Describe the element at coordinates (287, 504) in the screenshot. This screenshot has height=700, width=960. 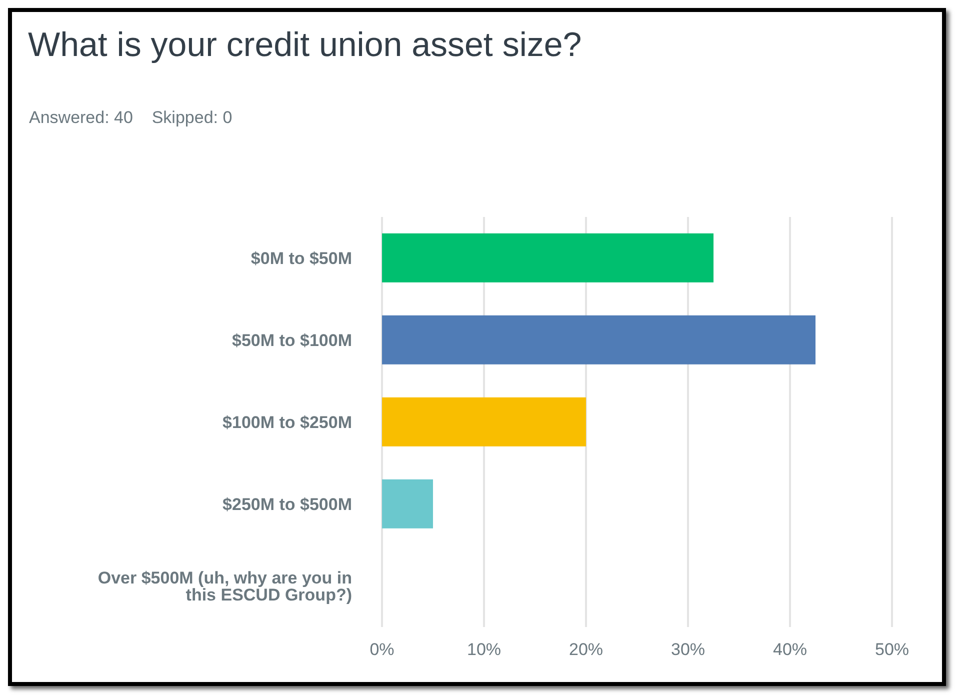
I see `y-tick-label: $250M to $500M` at that location.